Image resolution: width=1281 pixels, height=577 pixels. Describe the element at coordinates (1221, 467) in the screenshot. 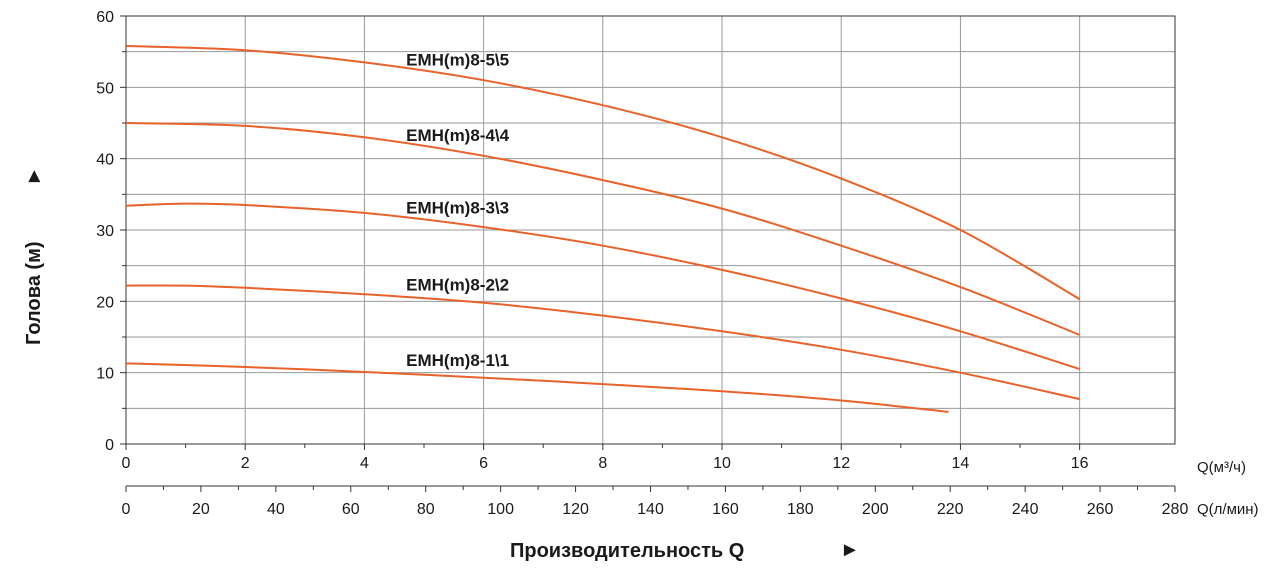

I see `x-axis-unit-label: Q(м³/ч)` at that location.